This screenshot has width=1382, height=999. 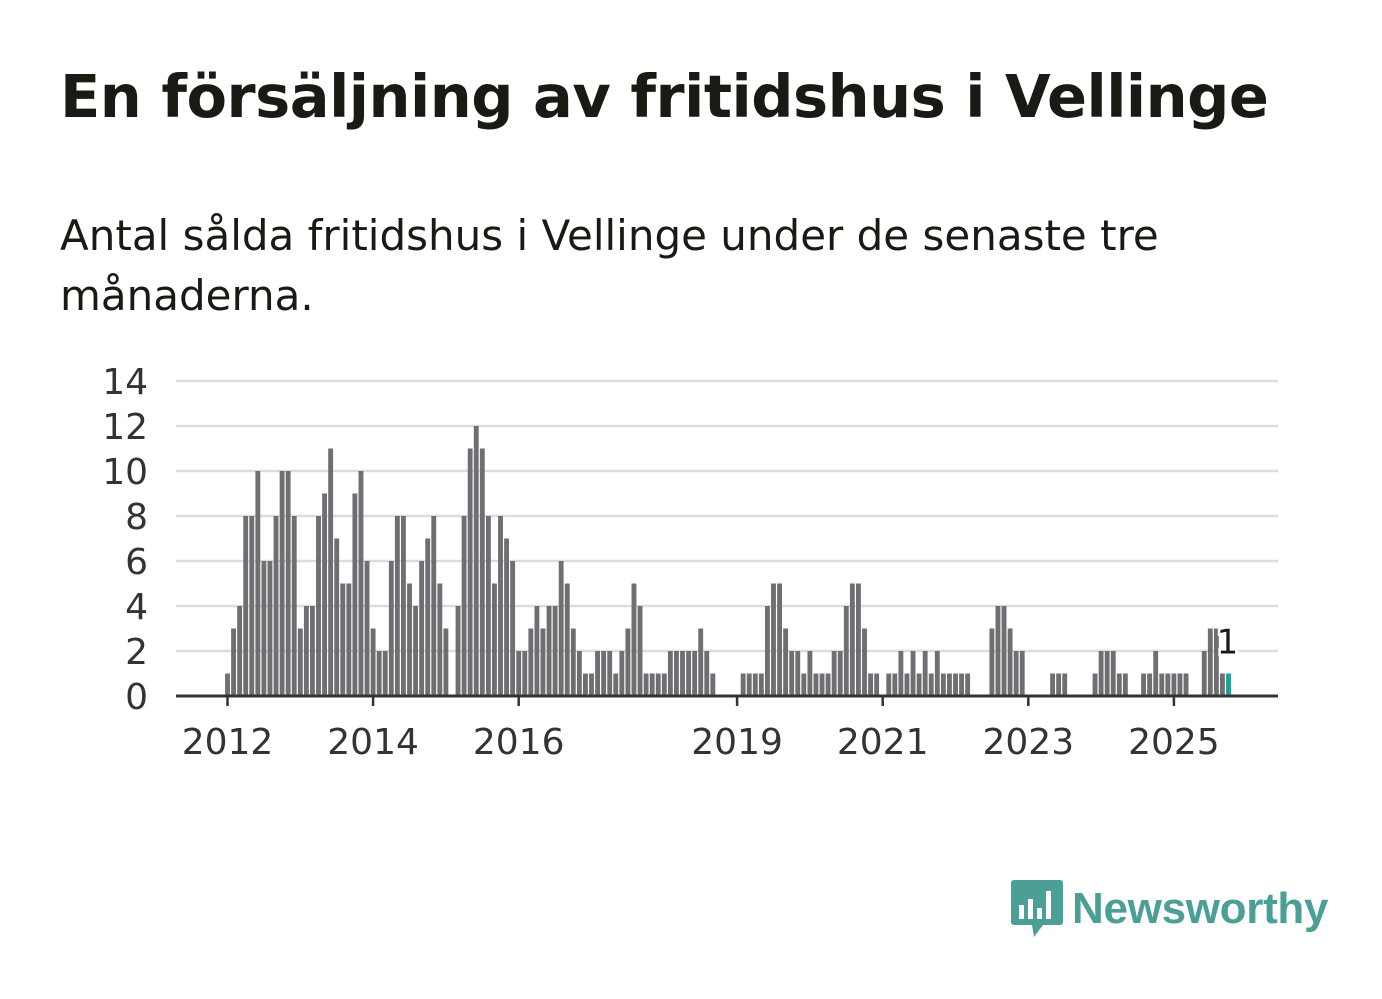 I want to click on annotation-label: 1, so click(x=1228, y=643).